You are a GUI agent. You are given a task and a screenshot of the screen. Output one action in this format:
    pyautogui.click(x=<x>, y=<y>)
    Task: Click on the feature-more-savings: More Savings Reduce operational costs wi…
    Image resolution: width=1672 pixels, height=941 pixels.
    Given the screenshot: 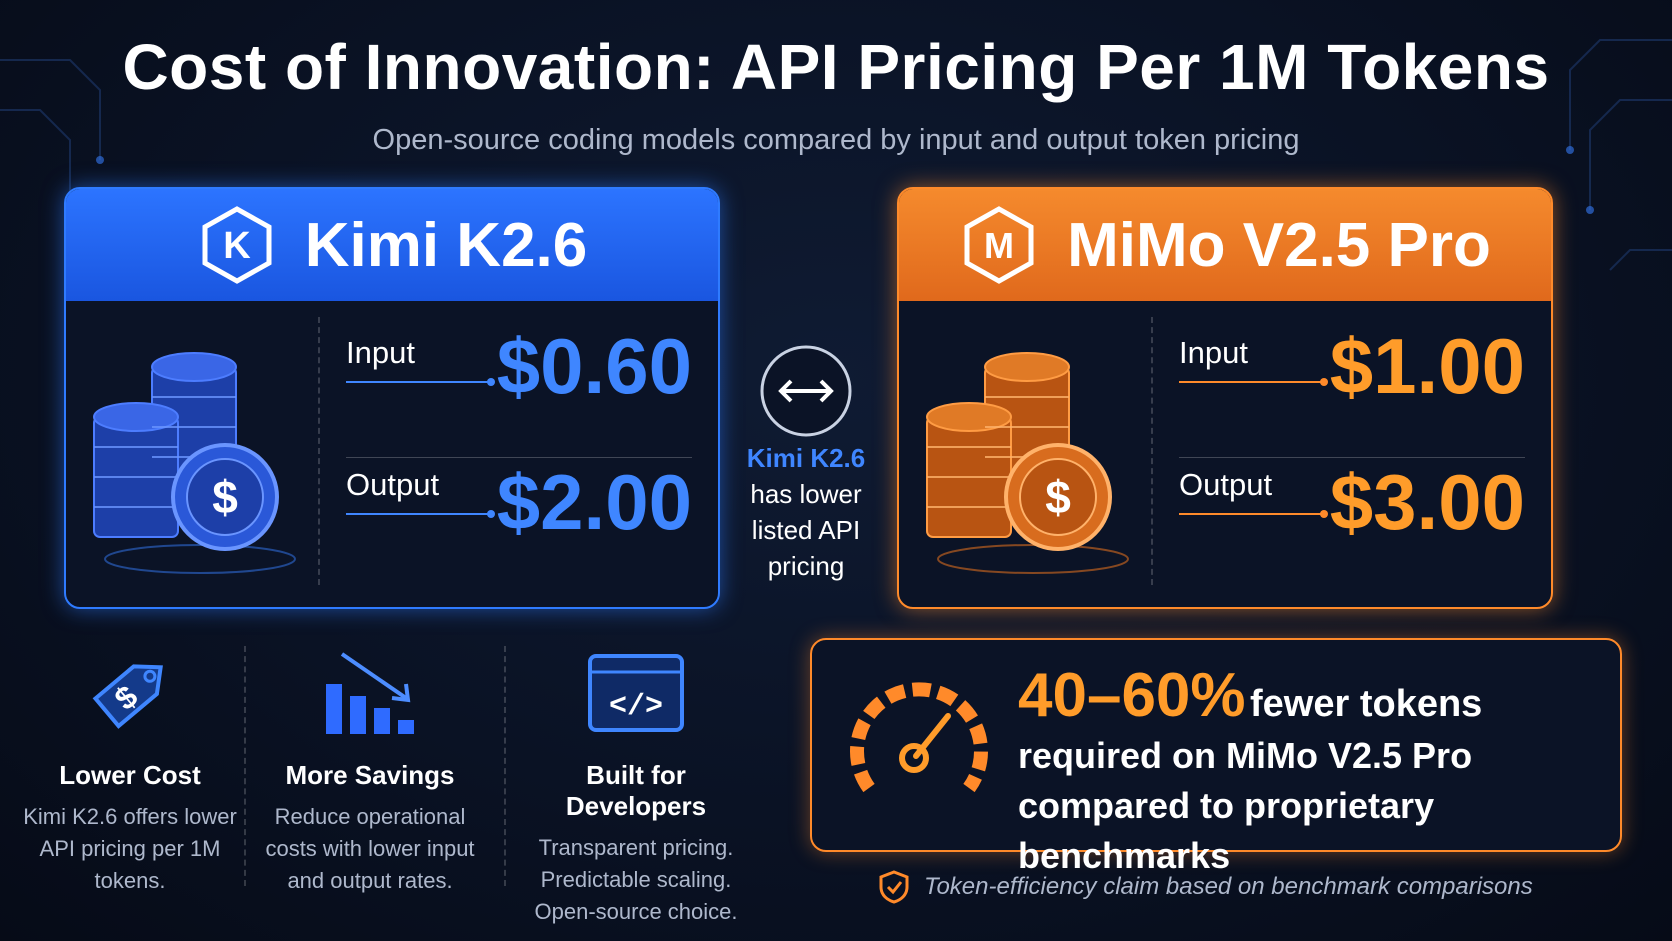 What is the action you would take?
    pyautogui.click(x=370, y=773)
    